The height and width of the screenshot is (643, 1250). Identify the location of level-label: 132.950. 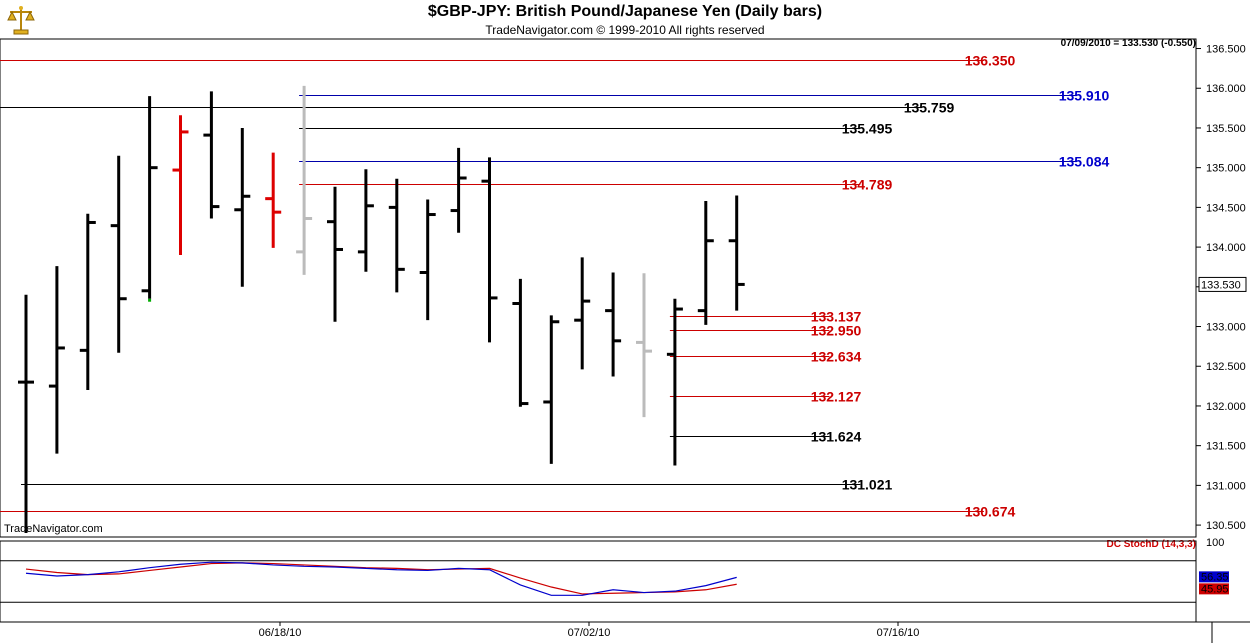
(836, 331).